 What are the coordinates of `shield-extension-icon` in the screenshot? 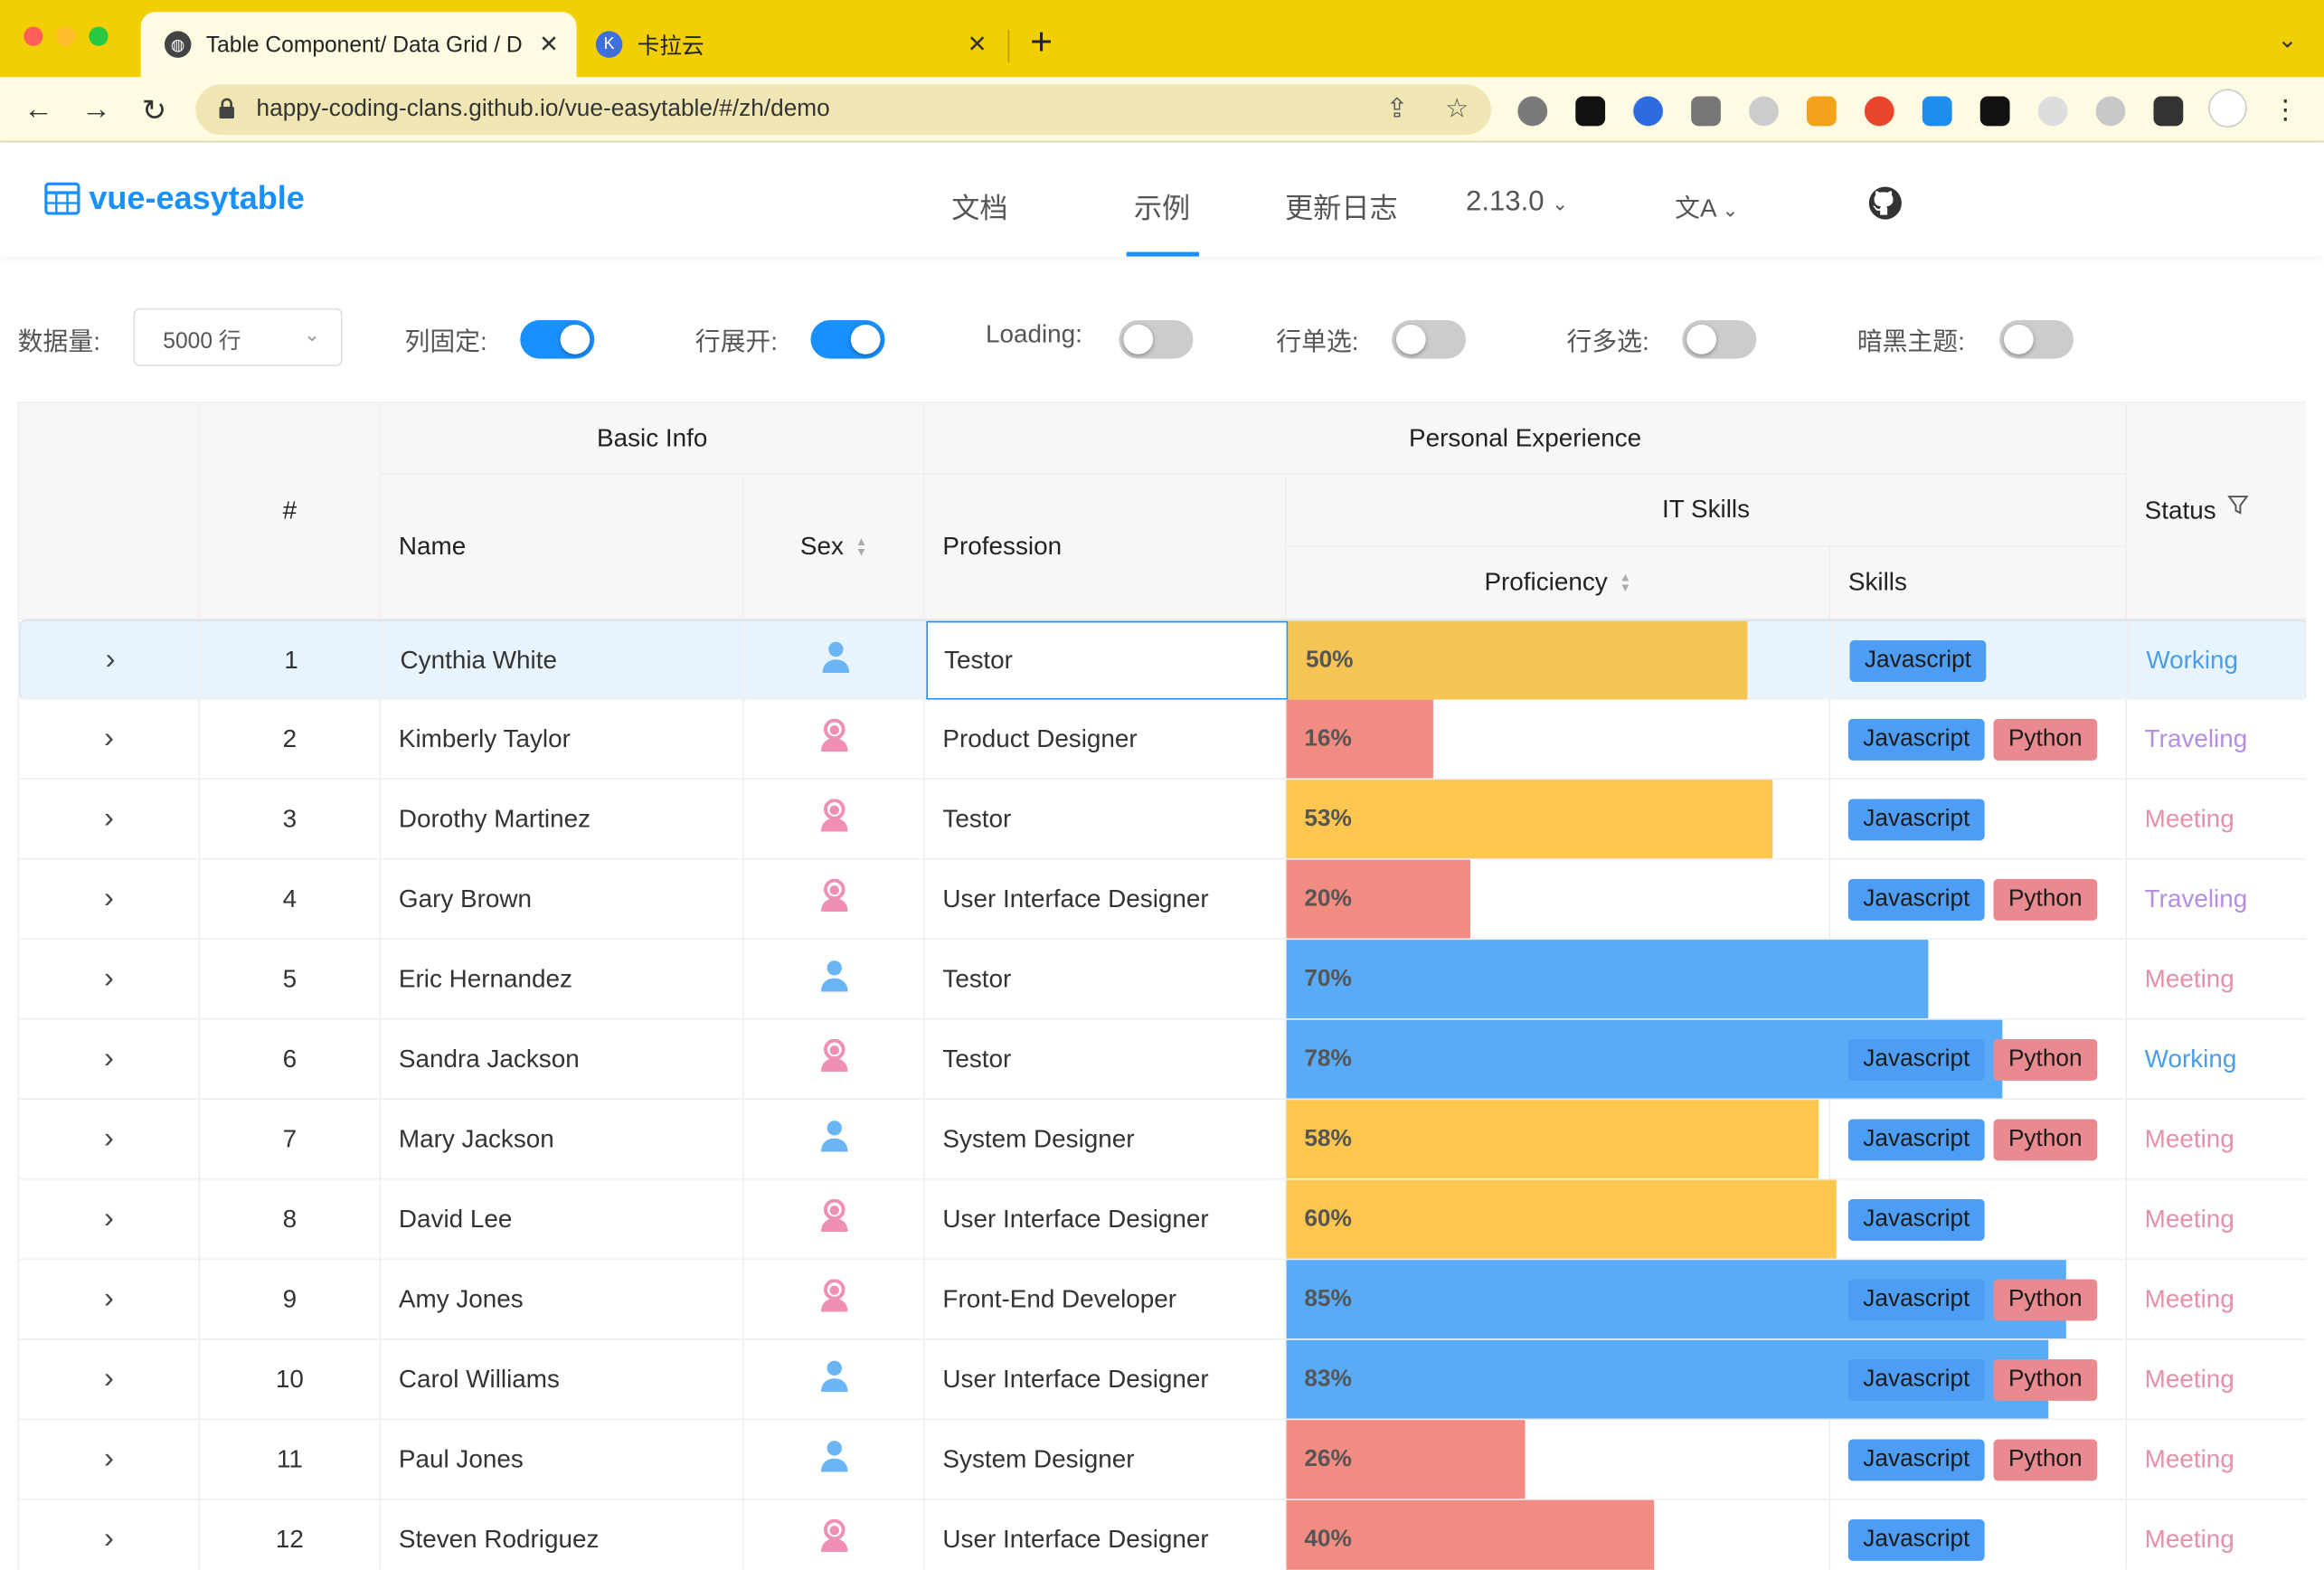 It's located at (2053, 111).